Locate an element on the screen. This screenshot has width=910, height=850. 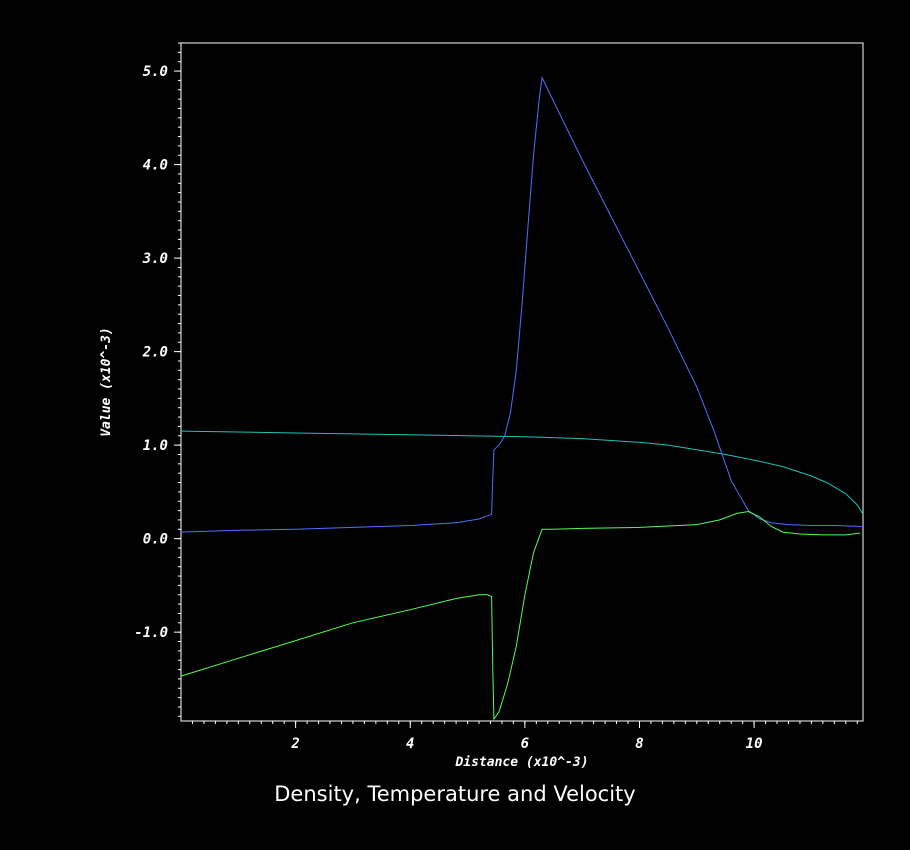
y-tick-label: 1.0 is located at coordinates (155, 446).